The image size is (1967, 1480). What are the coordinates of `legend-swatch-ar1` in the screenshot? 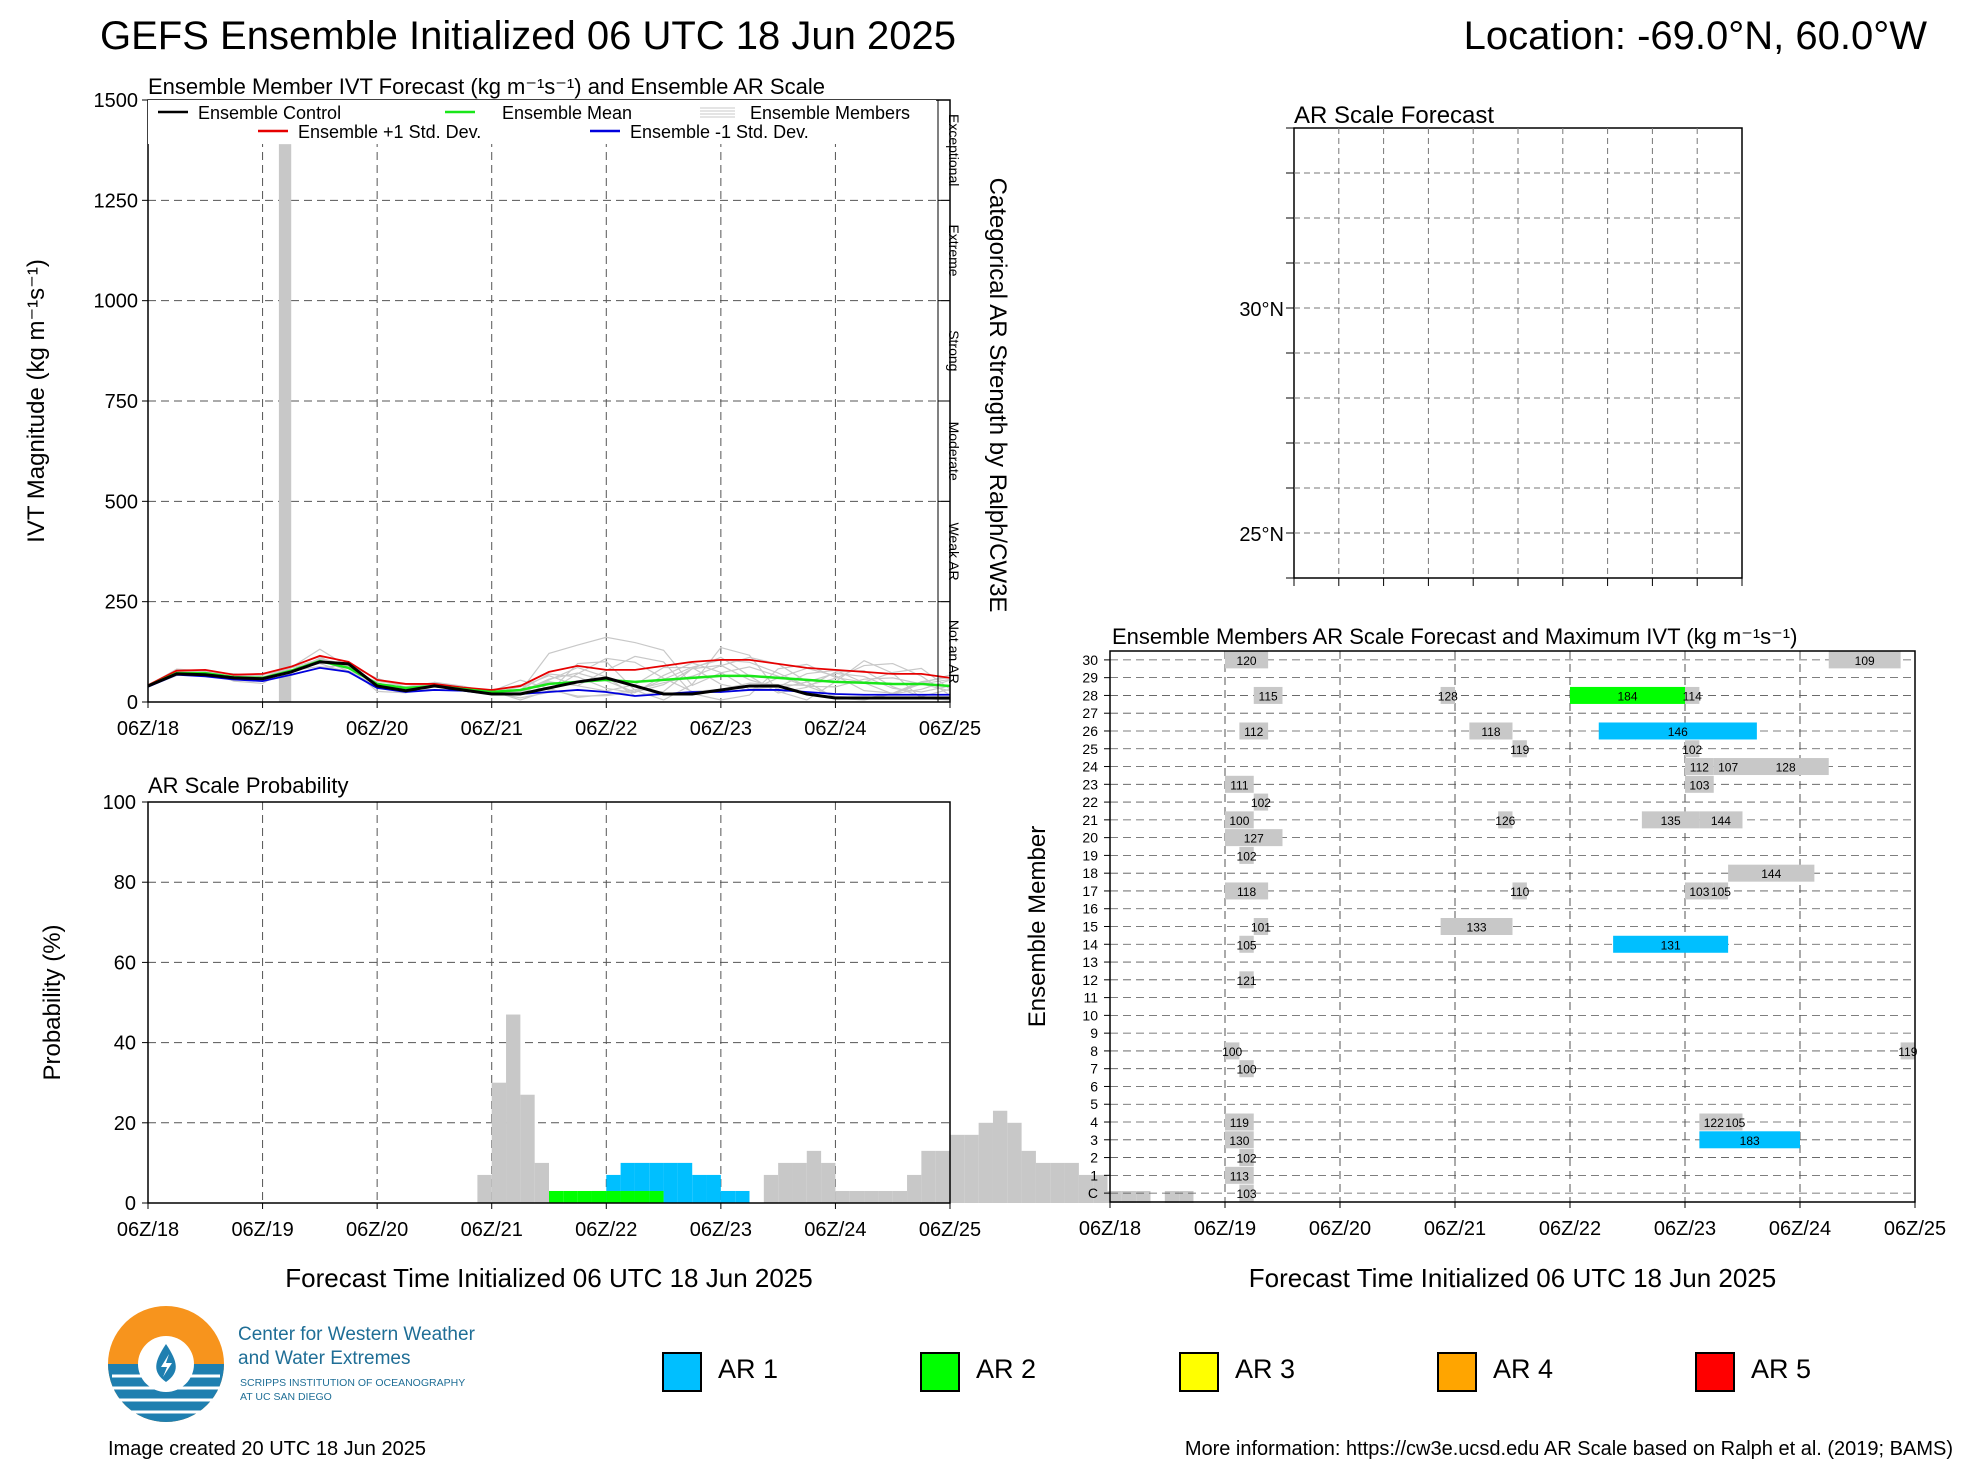 It's located at (682, 1372).